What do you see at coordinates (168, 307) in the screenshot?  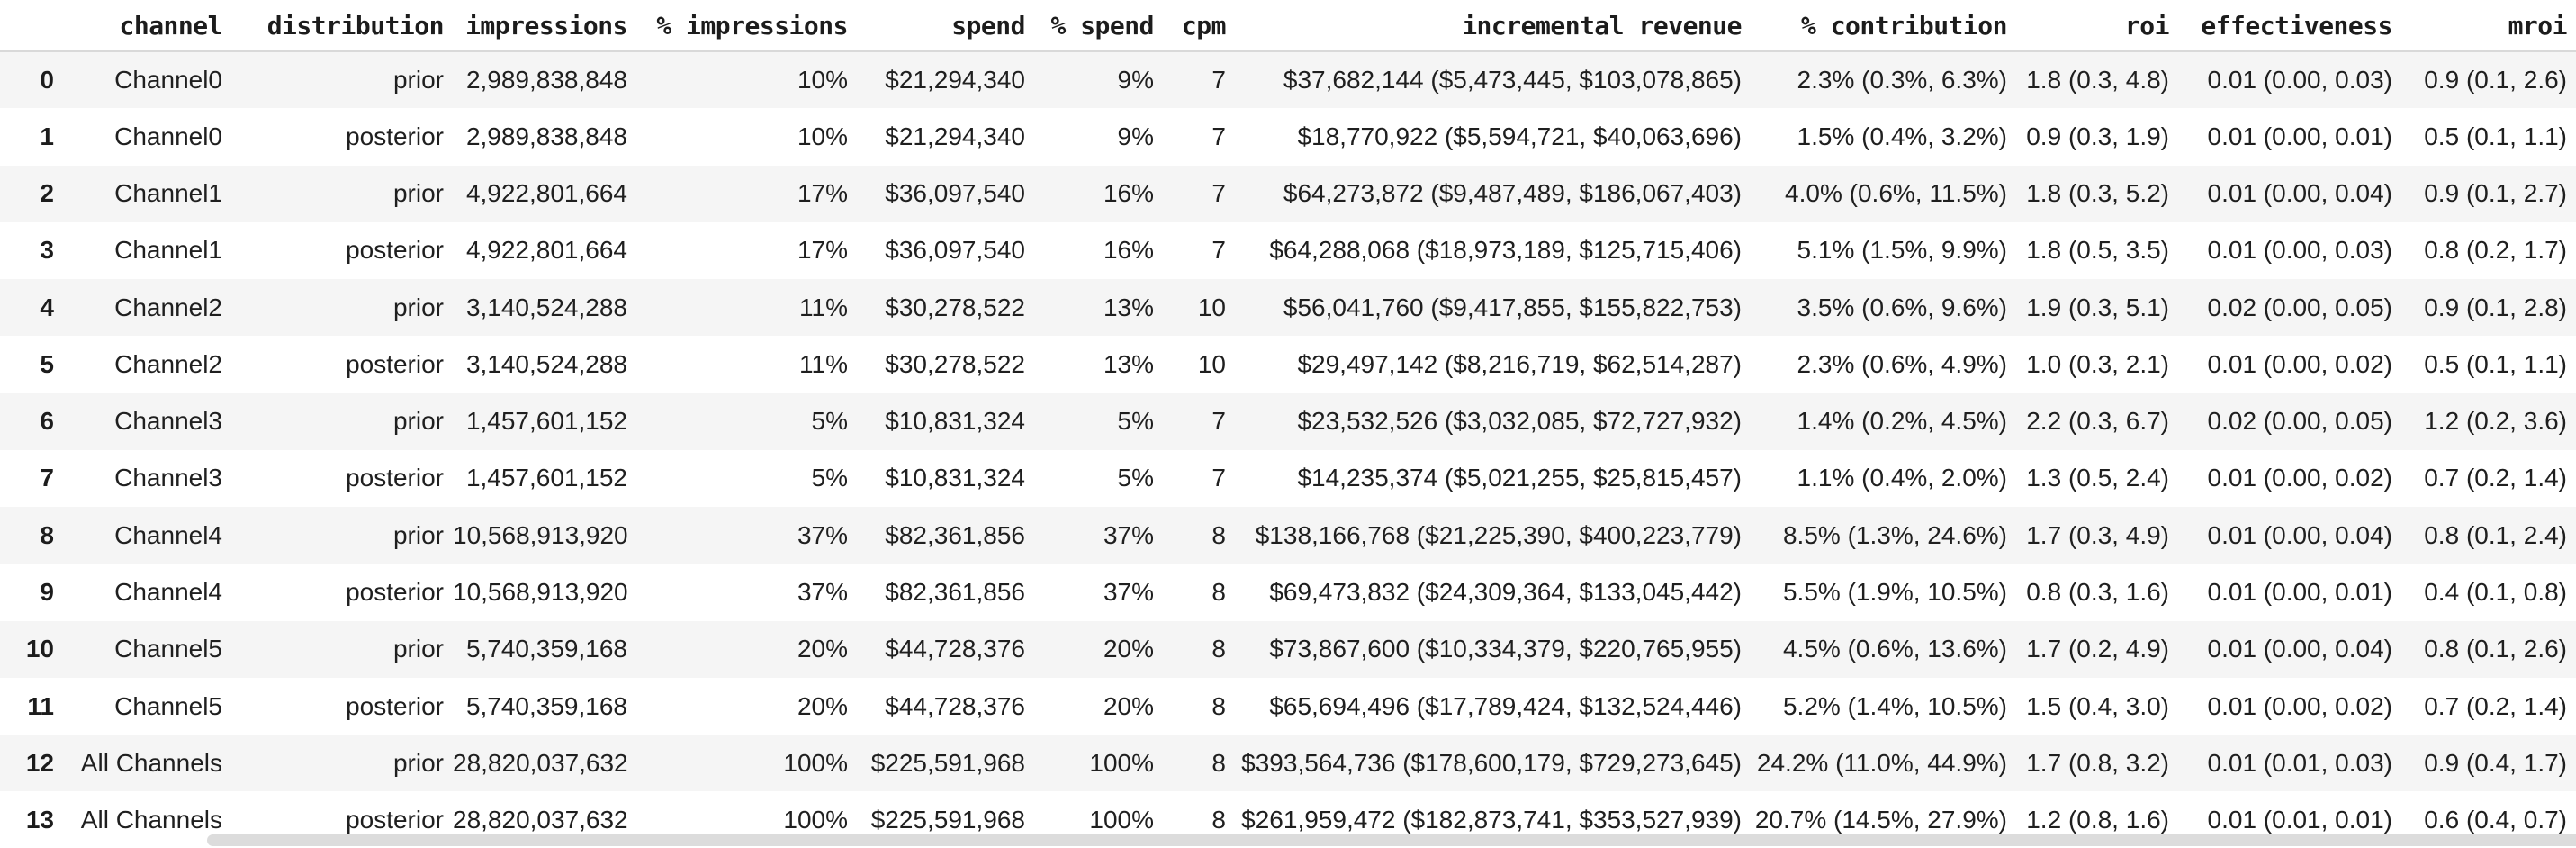 I see `cell-channel: Channel2` at bounding box center [168, 307].